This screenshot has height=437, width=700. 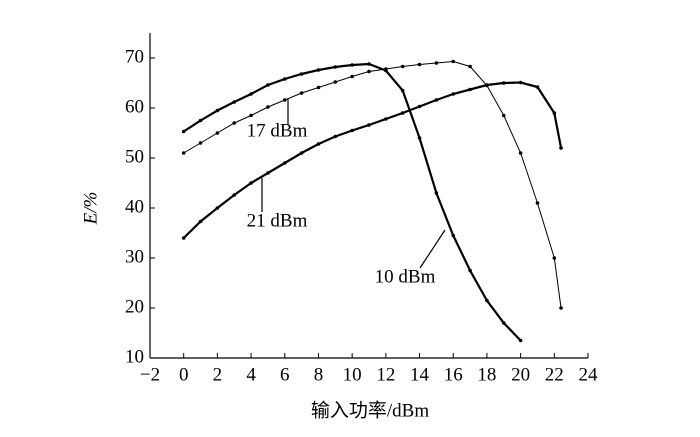 What do you see at coordinates (134, 56) in the screenshot?
I see `y-tick-label: 70` at bounding box center [134, 56].